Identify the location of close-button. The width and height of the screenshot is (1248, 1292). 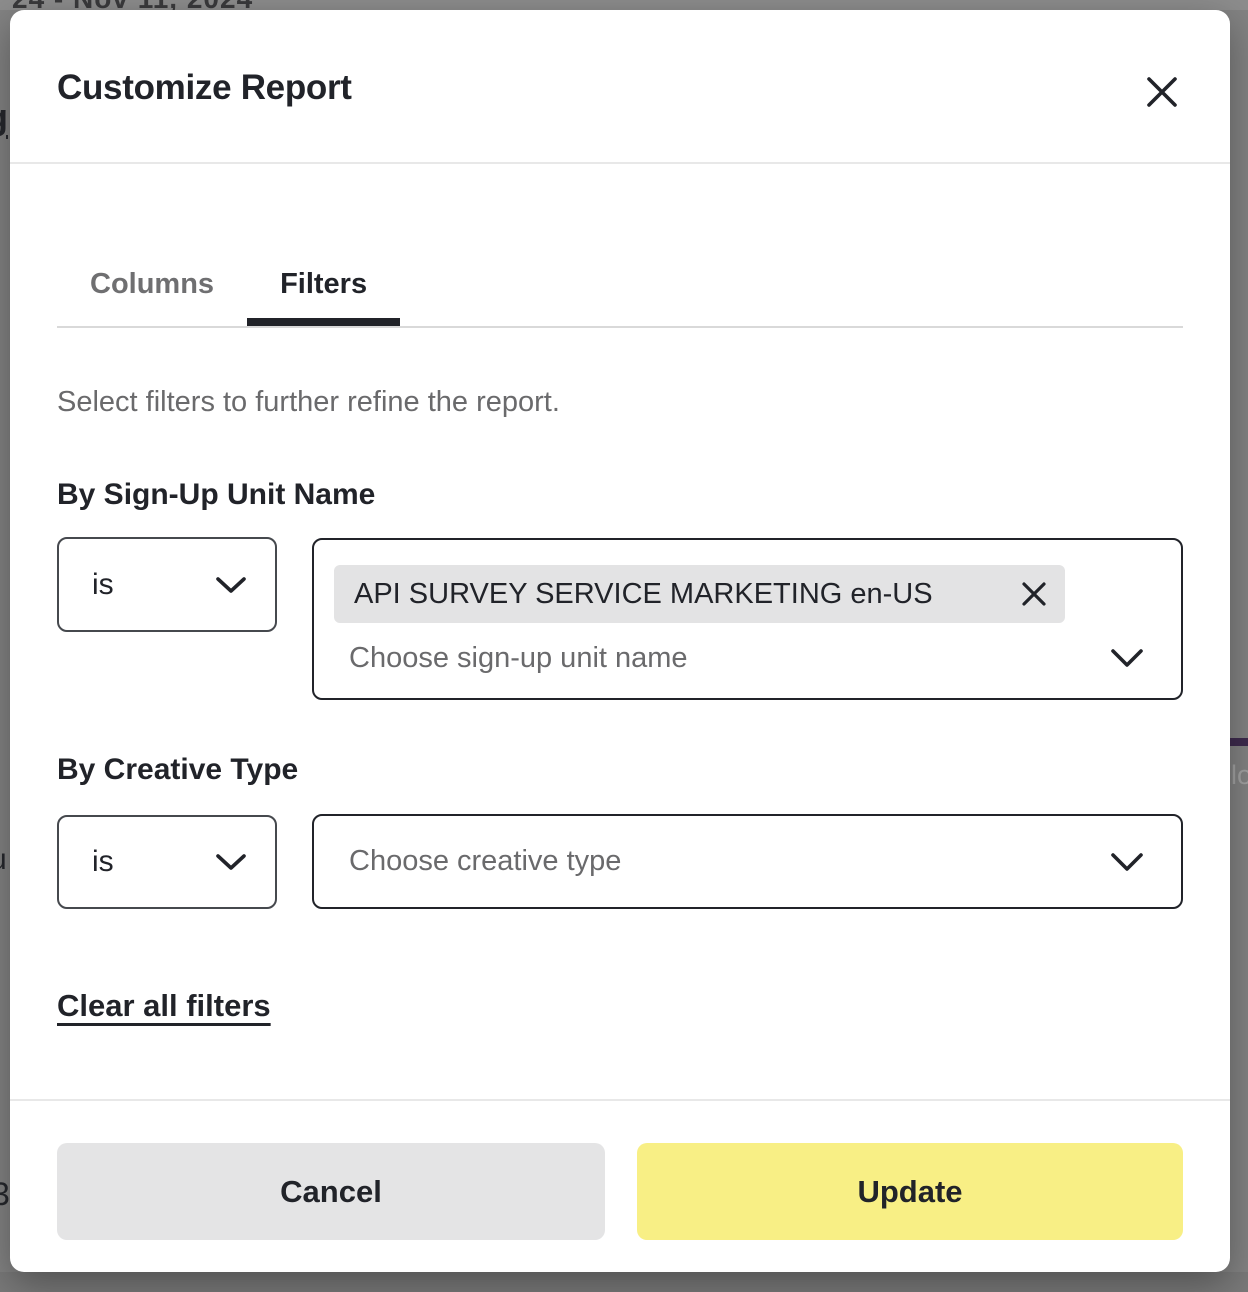
(1162, 92).